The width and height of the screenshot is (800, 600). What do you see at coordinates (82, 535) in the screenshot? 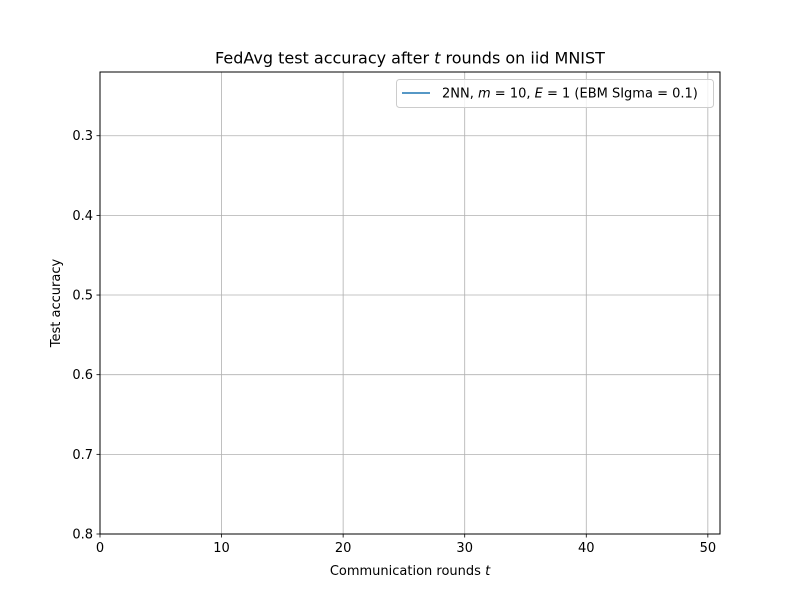
I see `y-tick-label: 0.8` at bounding box center [82, 535].